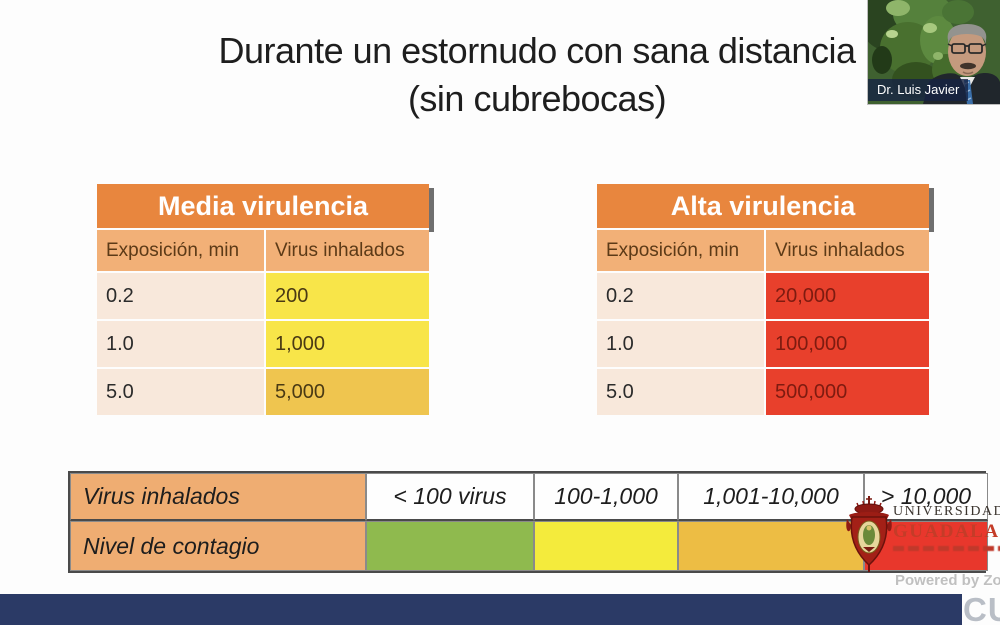  I want to click on footer-bar, so click(481, 609).